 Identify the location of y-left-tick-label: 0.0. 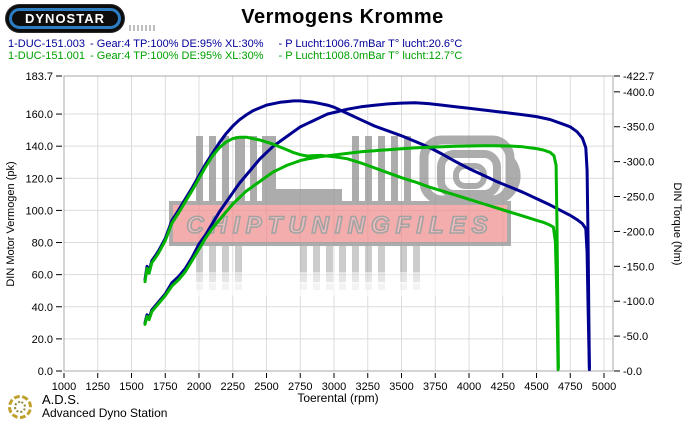
(45, 372).